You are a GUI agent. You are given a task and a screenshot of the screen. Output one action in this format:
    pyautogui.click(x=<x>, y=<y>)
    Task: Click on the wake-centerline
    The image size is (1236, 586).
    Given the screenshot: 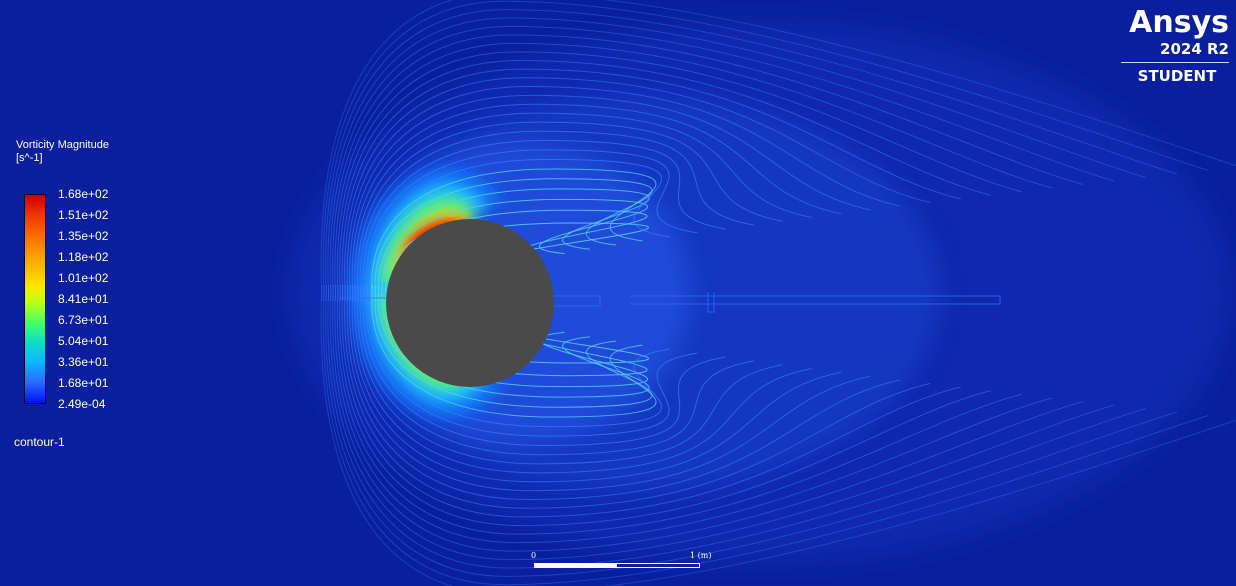 What is the action you would take?
    pyautogui.click(x=670, y=302)
    